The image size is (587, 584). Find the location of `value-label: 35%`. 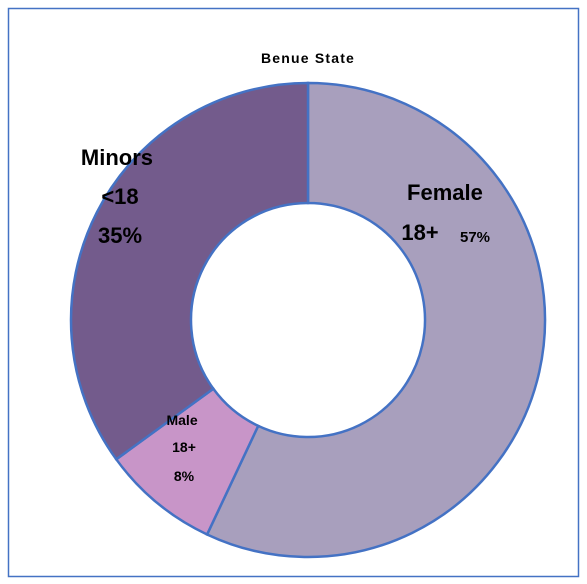

value-label: 35% is located at coordinates (120, 235).